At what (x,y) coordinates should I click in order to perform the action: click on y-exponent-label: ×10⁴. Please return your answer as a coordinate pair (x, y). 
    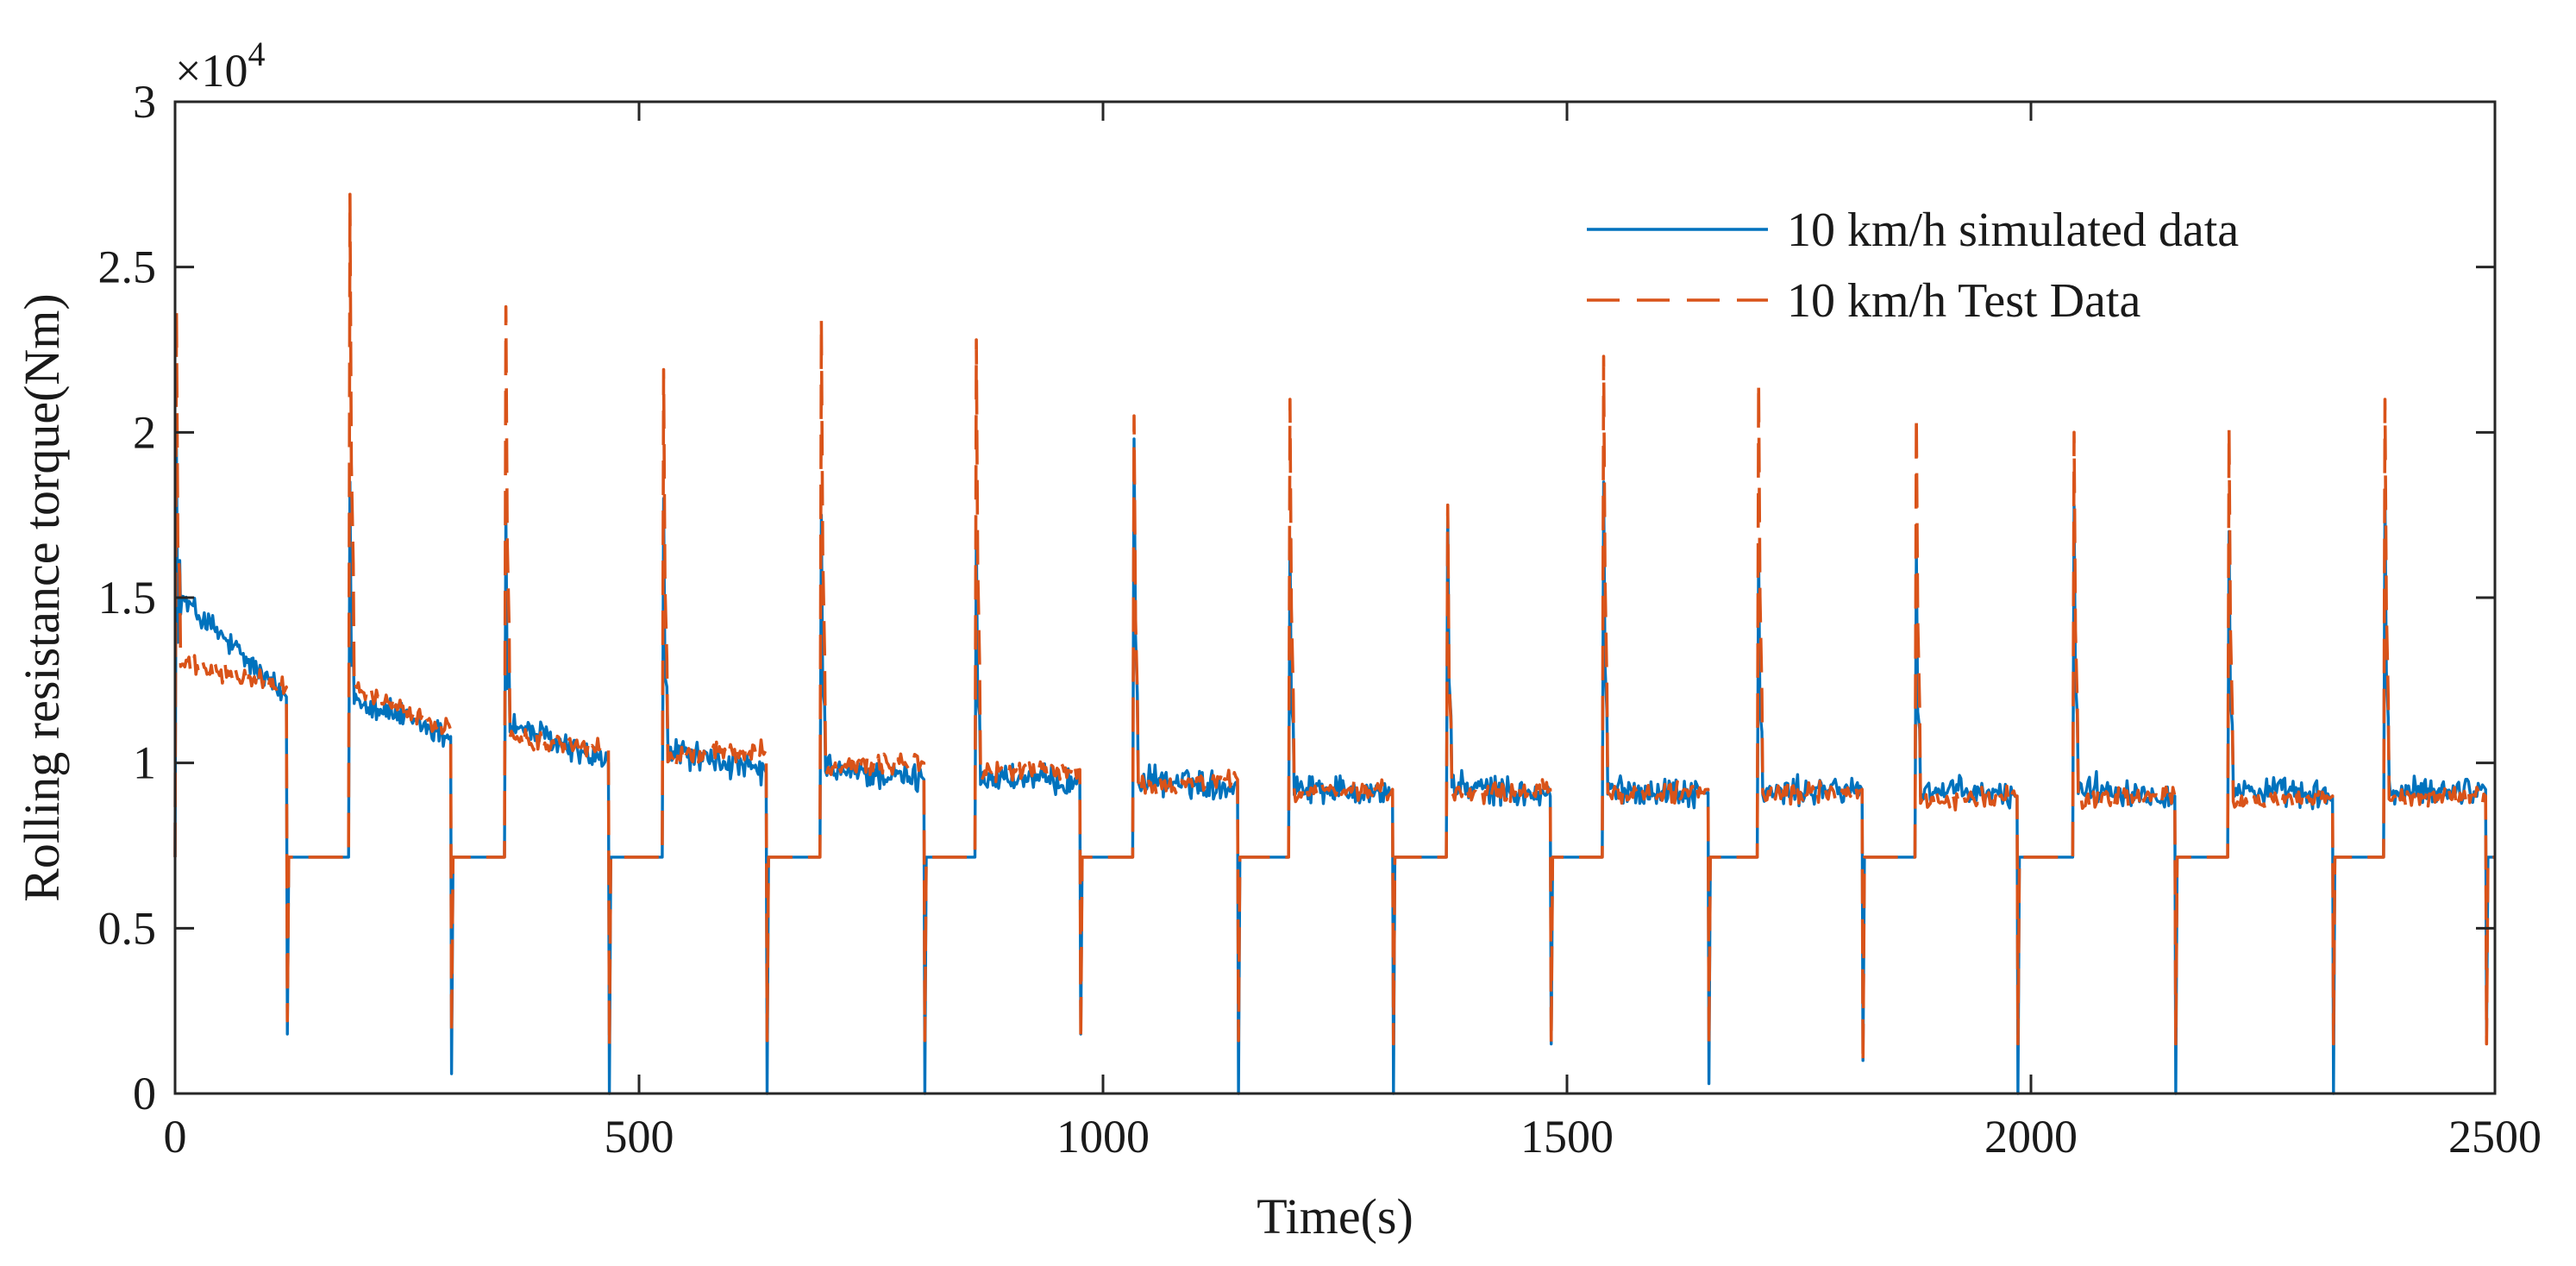
    Looking at the image, I should click on (220, 66).